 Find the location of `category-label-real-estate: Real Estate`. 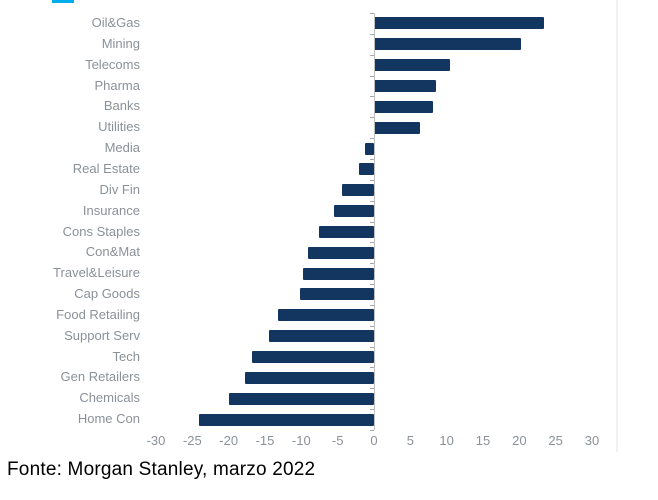

category-label-real-estate: Real Estate is located at coordinates (106, 168).